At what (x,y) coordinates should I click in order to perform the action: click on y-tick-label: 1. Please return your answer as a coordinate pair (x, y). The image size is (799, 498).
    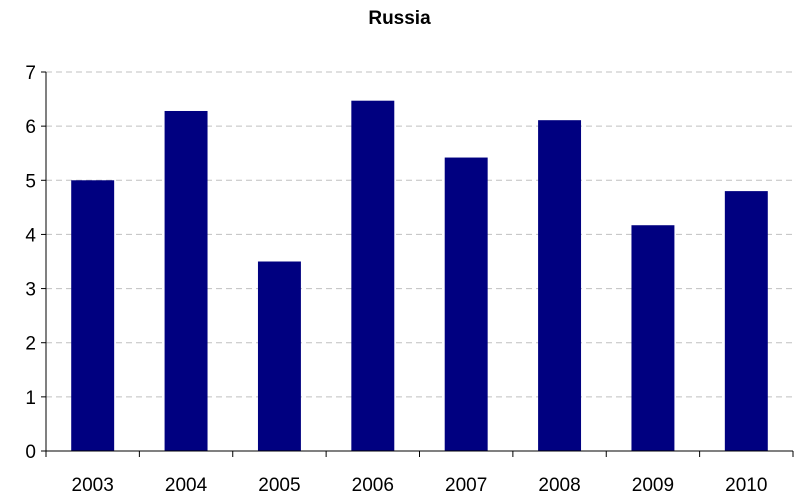
    Looking at the image, I should click on (30, 398).